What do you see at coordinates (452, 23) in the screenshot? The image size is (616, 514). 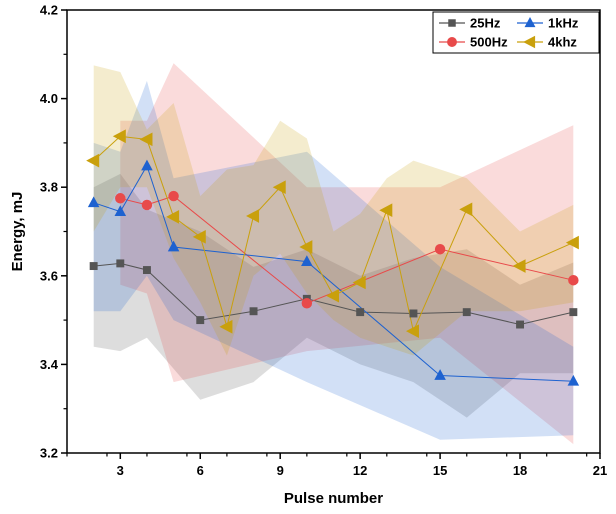 I see `legend-marker-25hz` at bounding box center [452, 23].